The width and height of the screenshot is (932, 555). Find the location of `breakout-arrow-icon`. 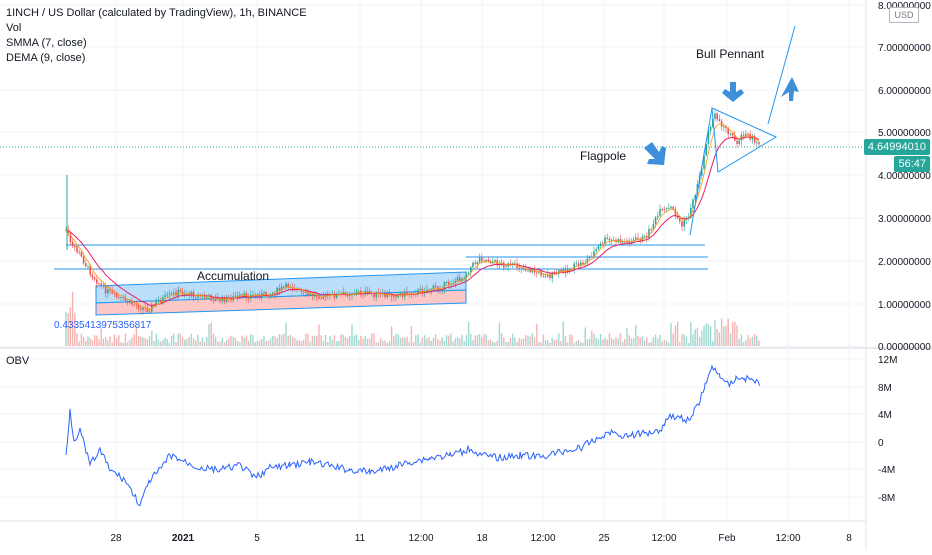

breakout-arrow-icon is located at coordinates (790, 89).